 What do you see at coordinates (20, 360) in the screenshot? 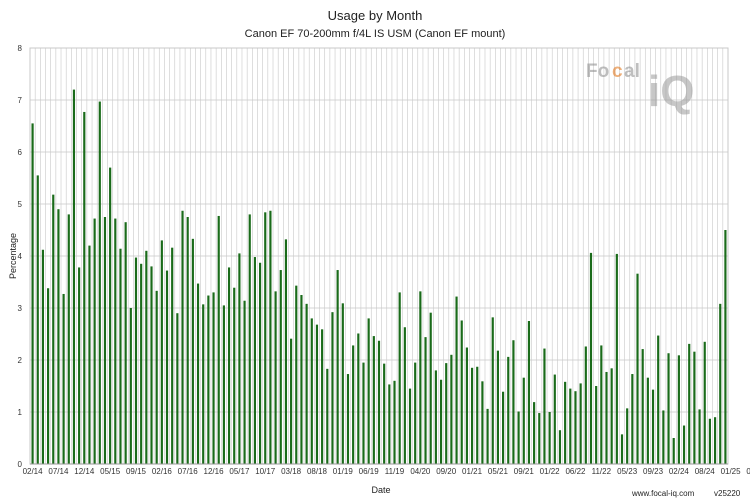
I see `y-tick-label: 2` at bounding box center [20, 360].